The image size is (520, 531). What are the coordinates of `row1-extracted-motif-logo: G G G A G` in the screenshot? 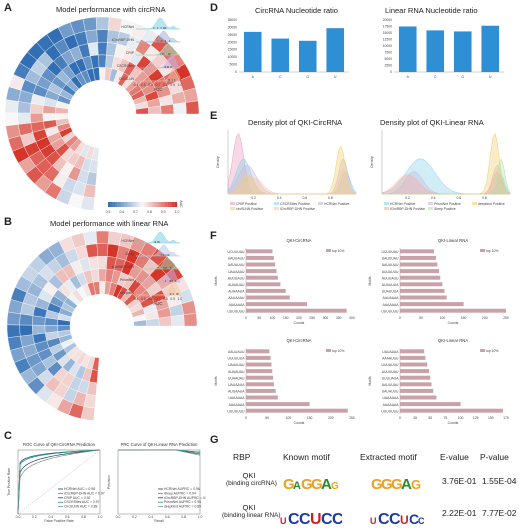 It's located at (396, 483).